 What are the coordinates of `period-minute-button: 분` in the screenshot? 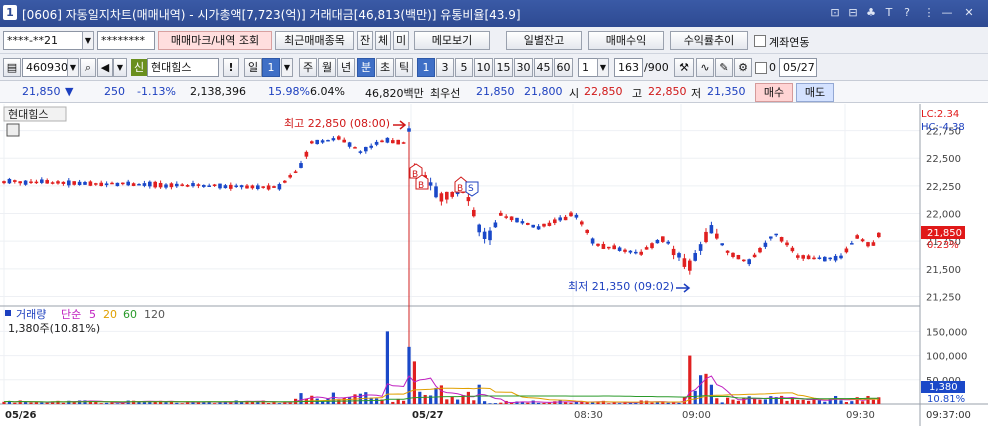 It's located at (366, 67).